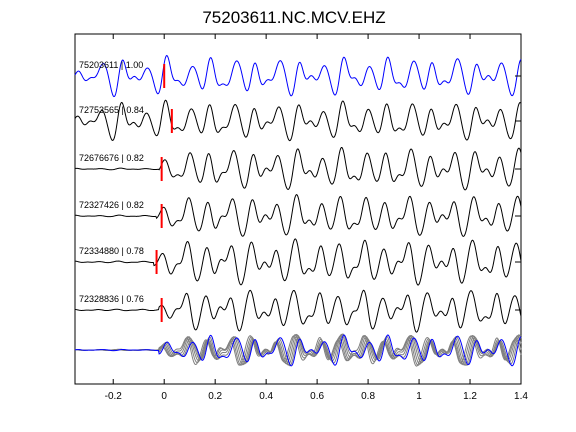 This screenshot has height=432, width=576. What do you see at coordinates (111, 299) in the screenshot?
I see `trace-label: 72328836 | 0.76` at bounding box center [111, 299].